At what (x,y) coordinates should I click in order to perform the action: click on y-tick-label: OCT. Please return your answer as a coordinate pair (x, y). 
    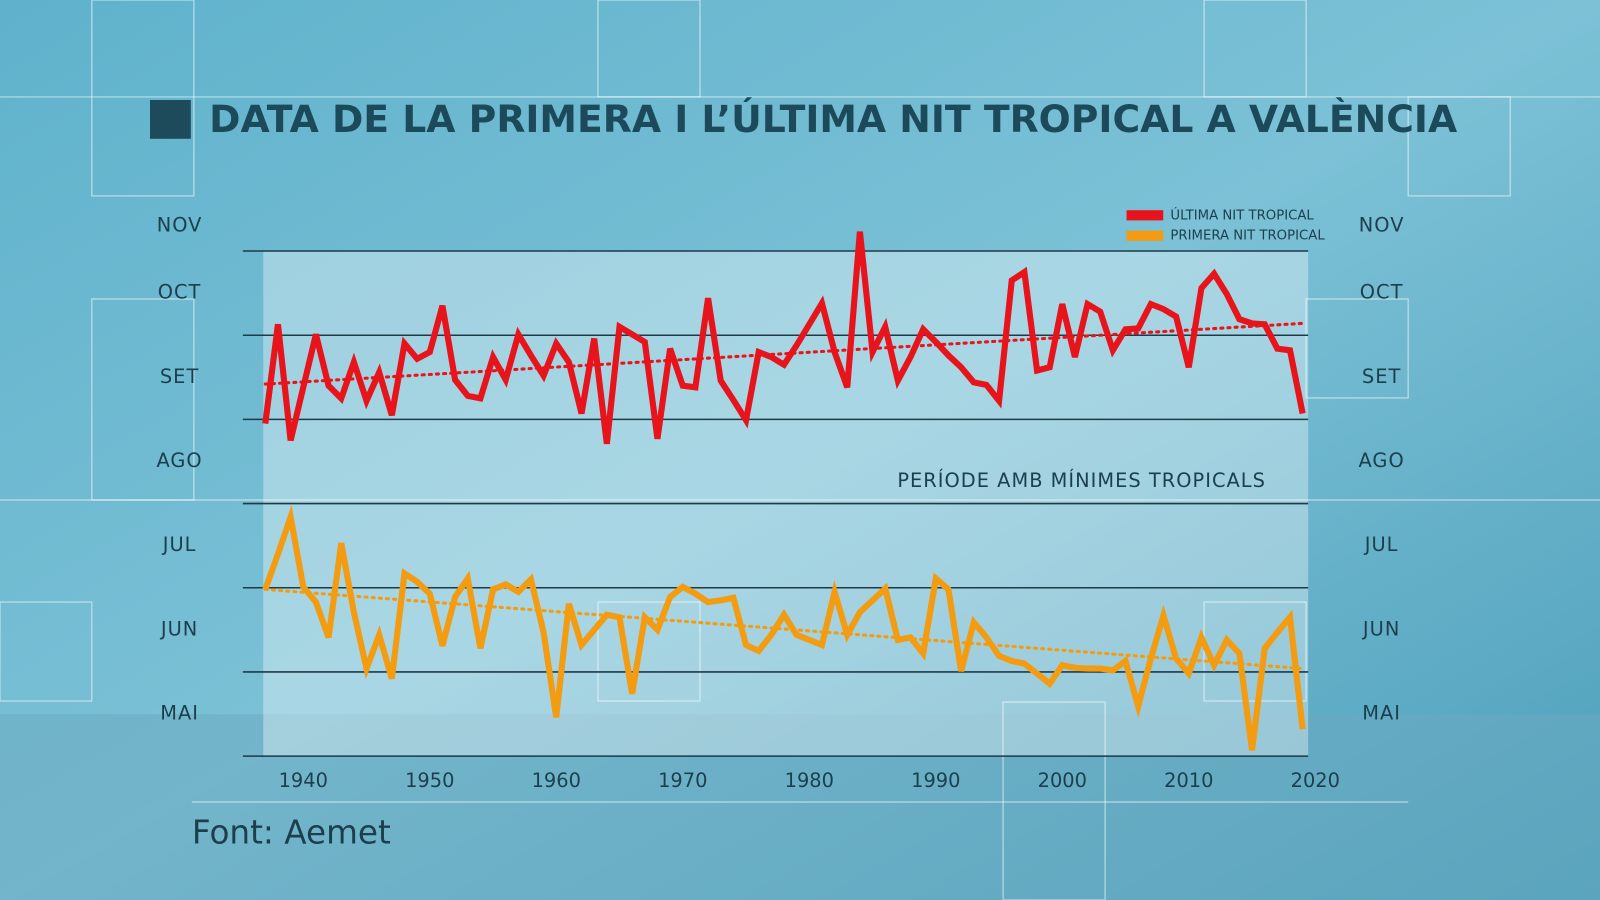
    Looking at the image, I should click on (180, 292).